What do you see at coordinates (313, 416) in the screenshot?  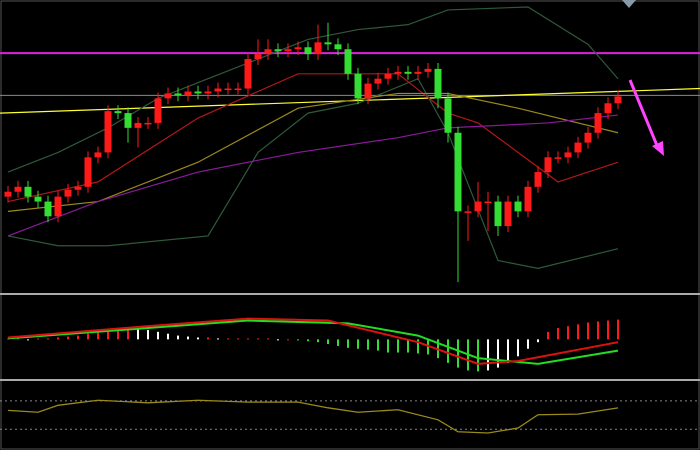 I see `oscillator-line` at bounding box center [313, 416].